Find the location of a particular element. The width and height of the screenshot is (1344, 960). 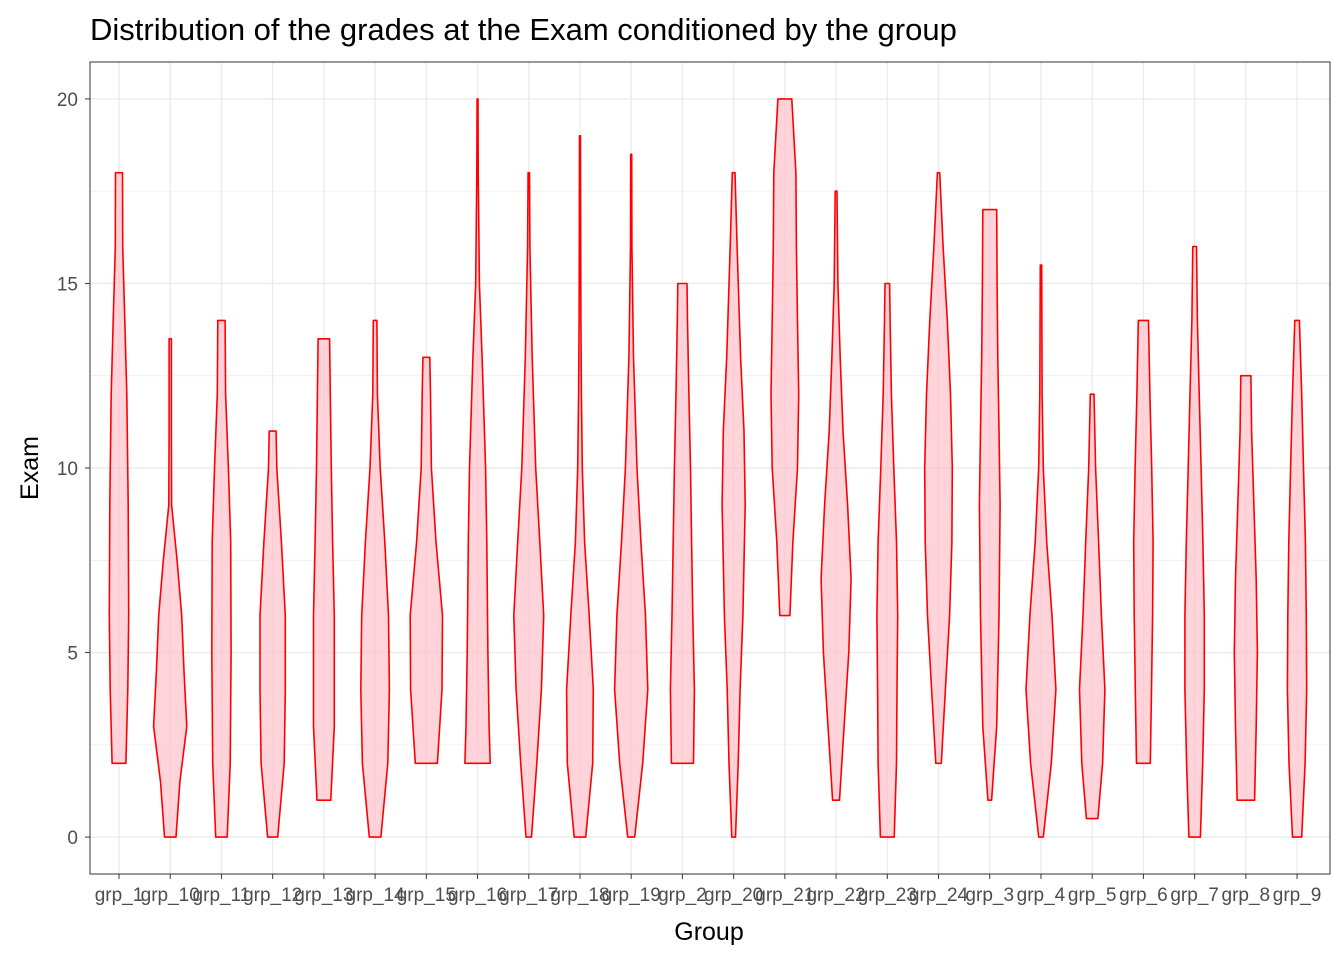

y-axis: 0 5 10 15 20 is located at coordinates (73, 469).